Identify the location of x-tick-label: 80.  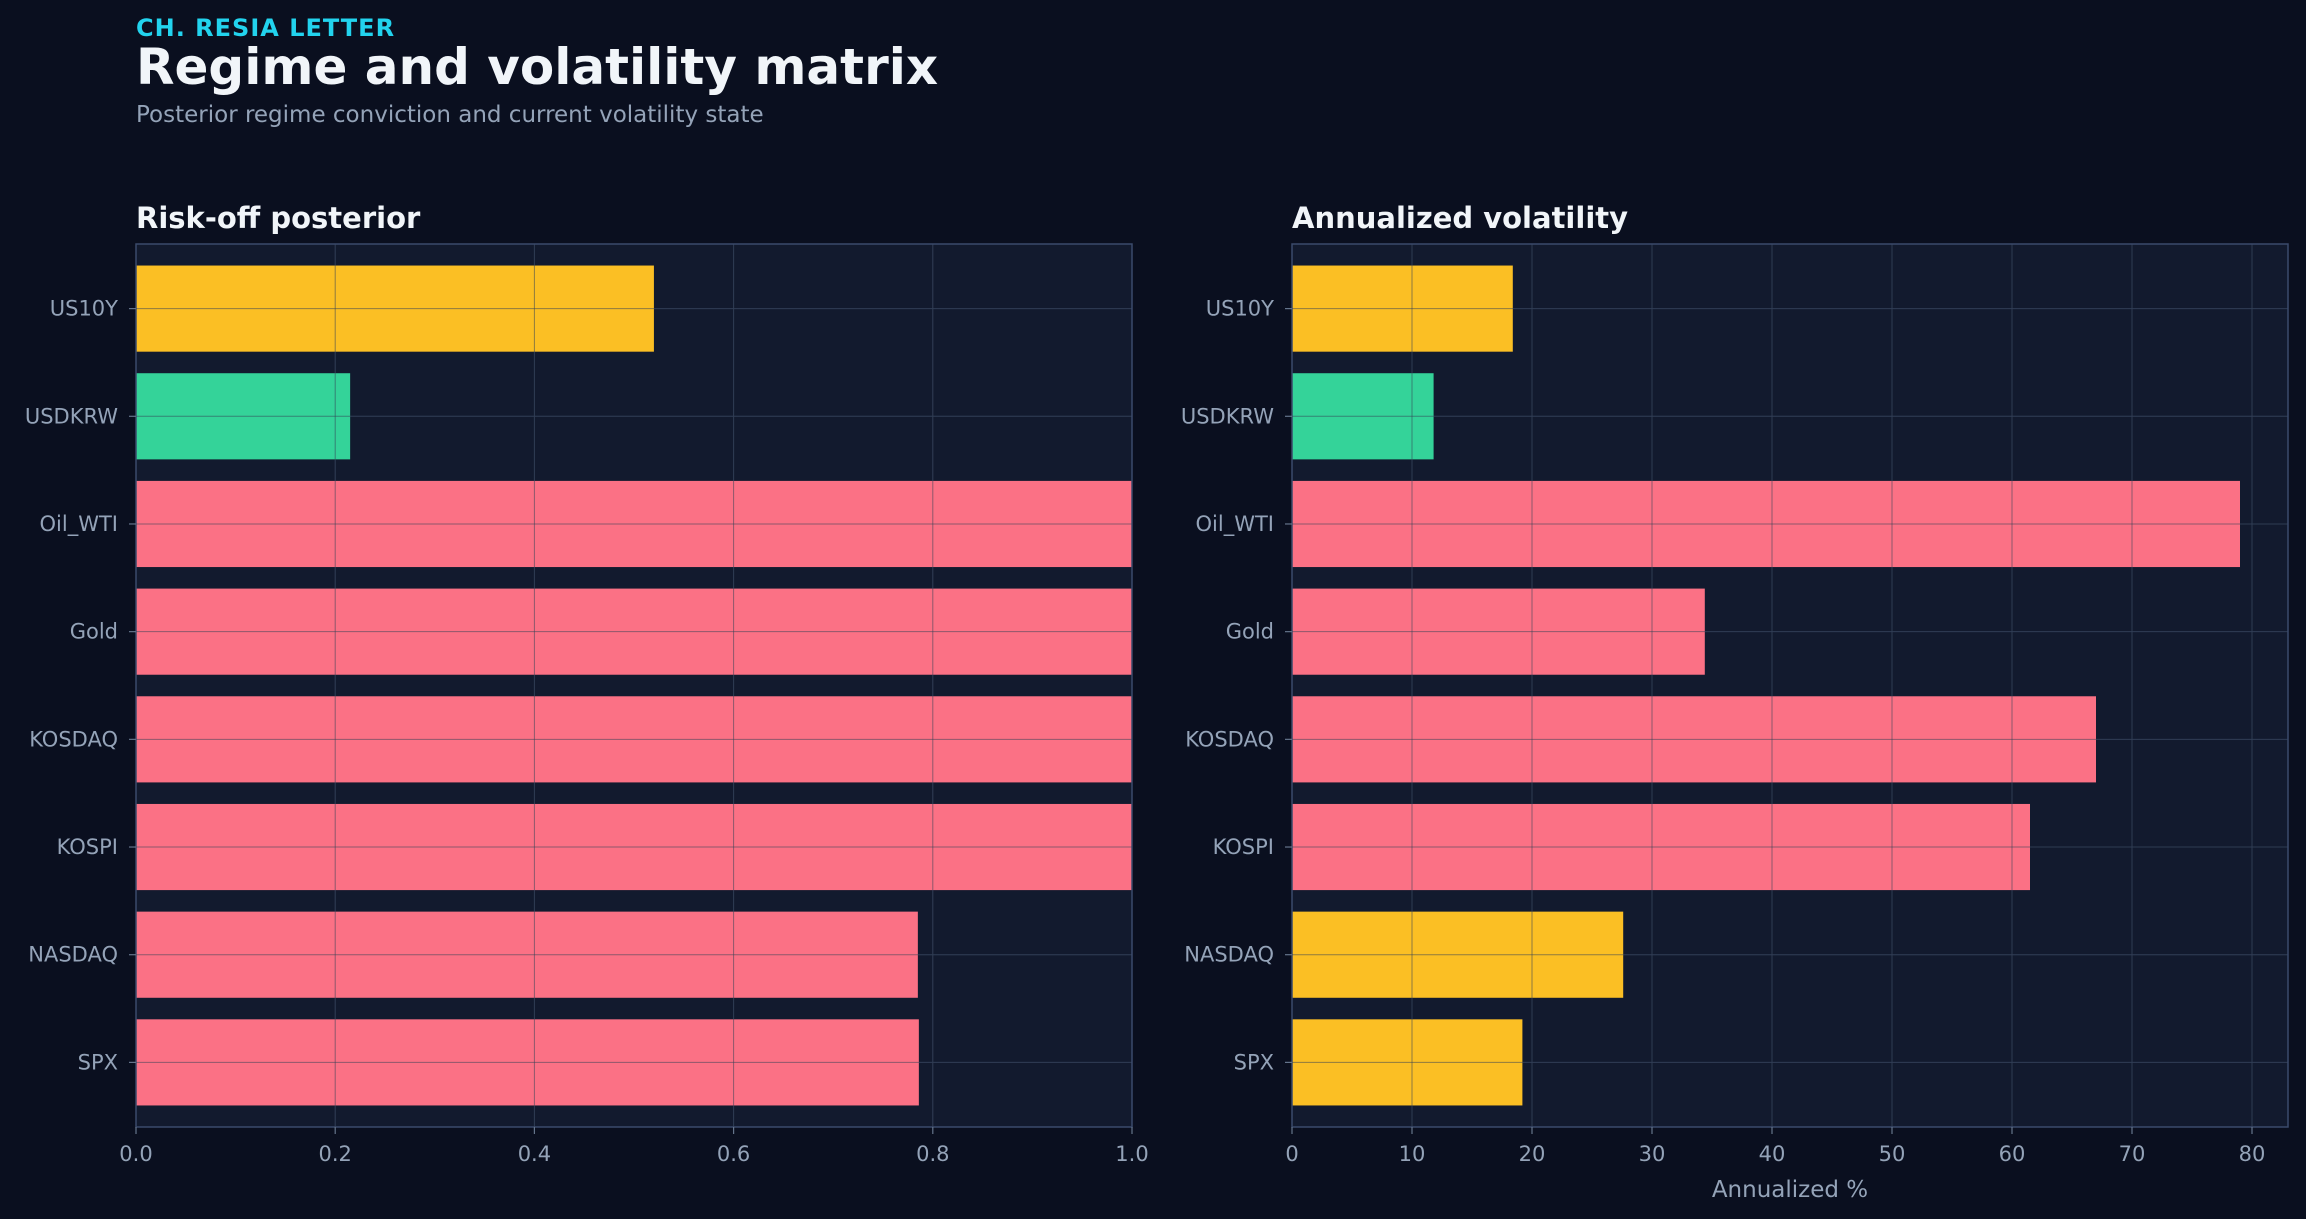
(2252, 1154).